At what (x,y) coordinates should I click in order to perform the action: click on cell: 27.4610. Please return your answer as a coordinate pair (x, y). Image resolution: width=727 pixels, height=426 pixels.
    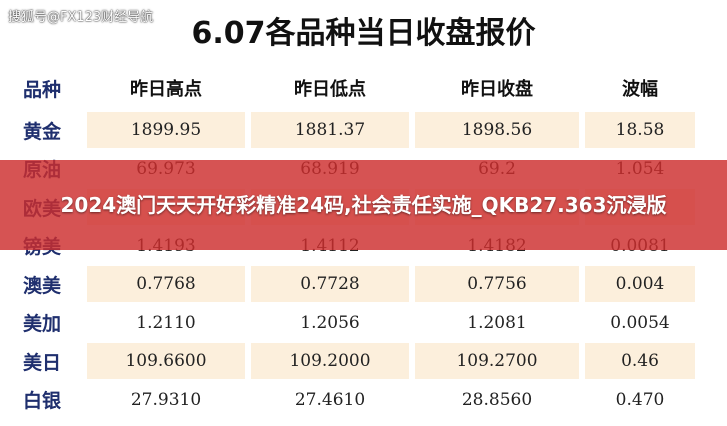
    Looking at the image, I should click on (330, 399).